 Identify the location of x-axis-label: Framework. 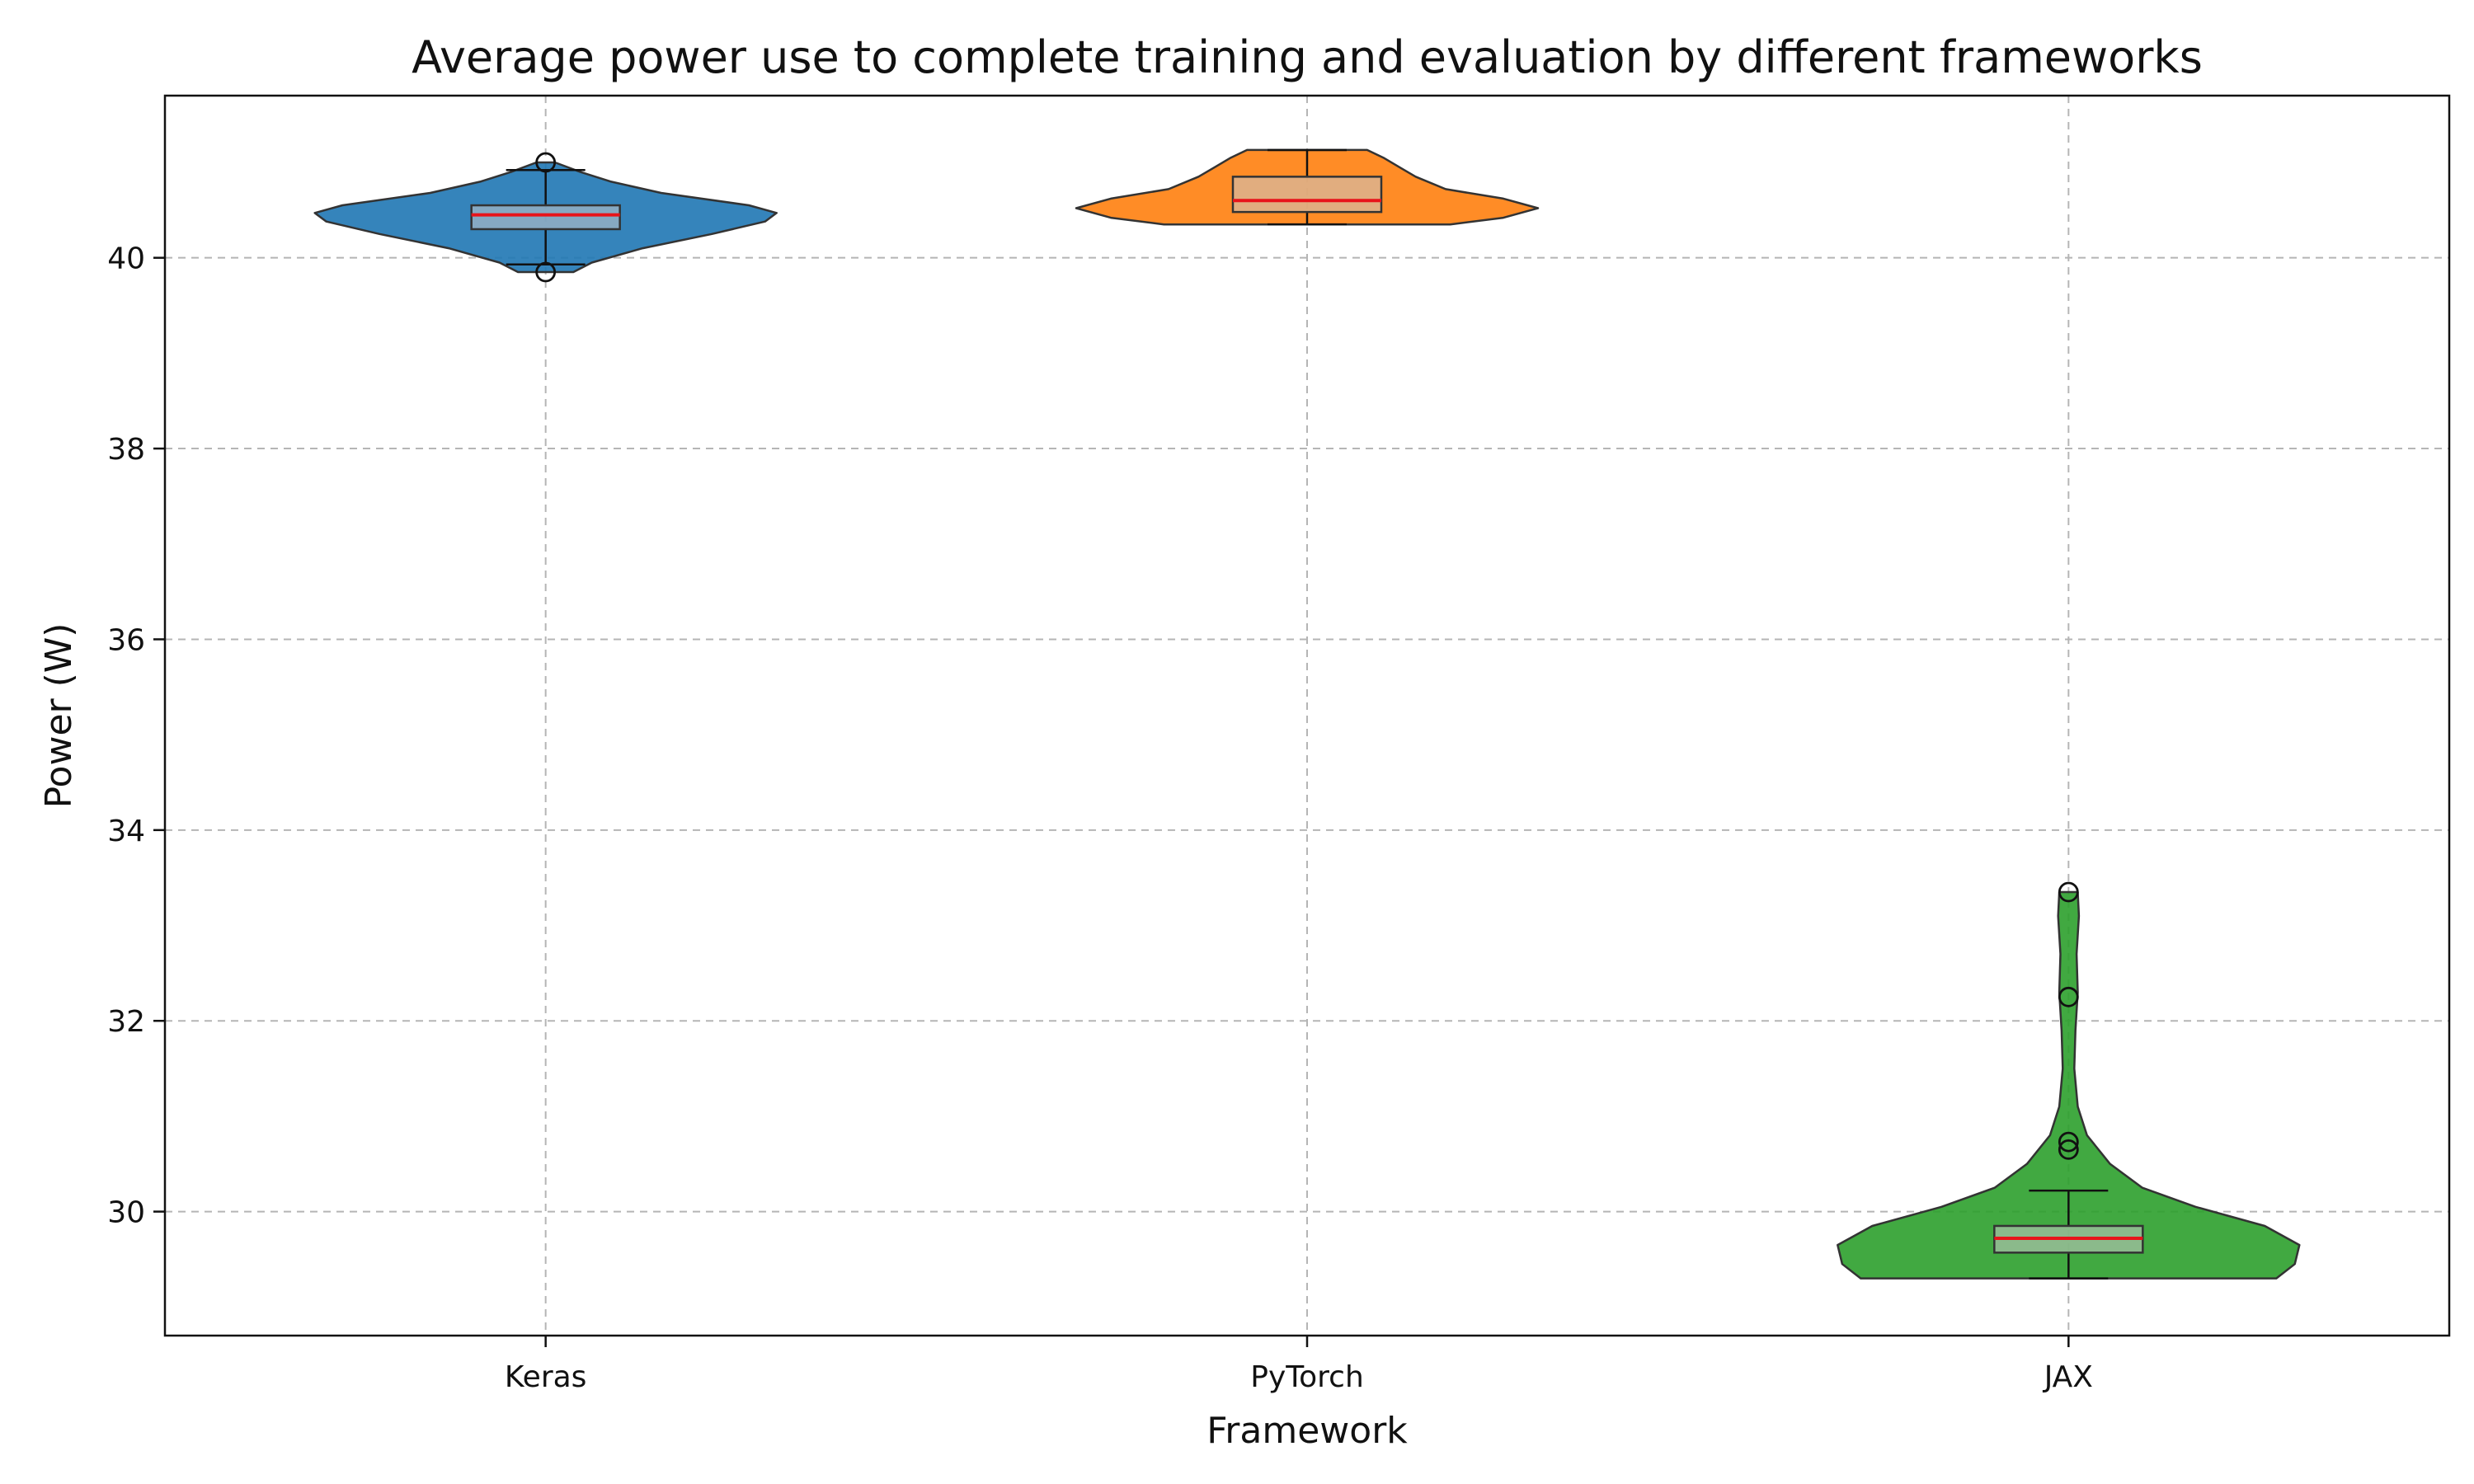
(1307, 1431).